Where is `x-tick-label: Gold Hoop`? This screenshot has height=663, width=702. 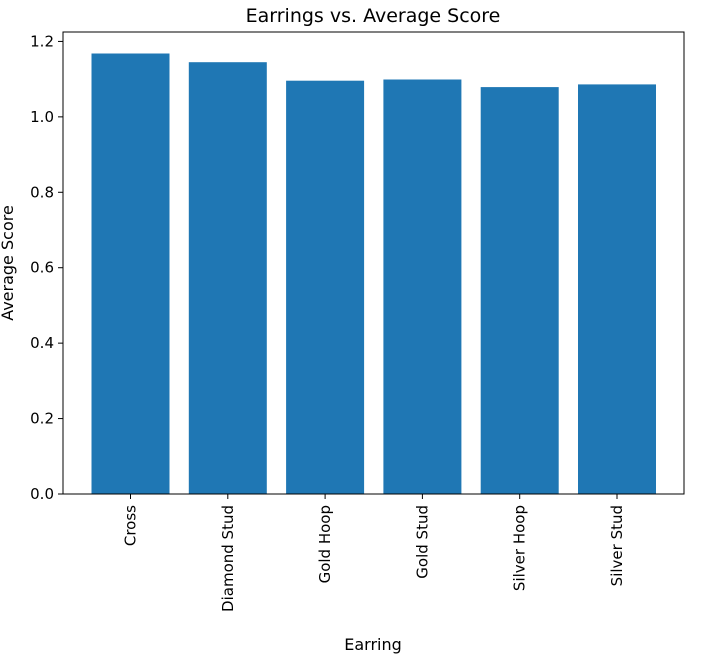 x-tick-label: Gold Hoop is located at coordinates (325, 544).